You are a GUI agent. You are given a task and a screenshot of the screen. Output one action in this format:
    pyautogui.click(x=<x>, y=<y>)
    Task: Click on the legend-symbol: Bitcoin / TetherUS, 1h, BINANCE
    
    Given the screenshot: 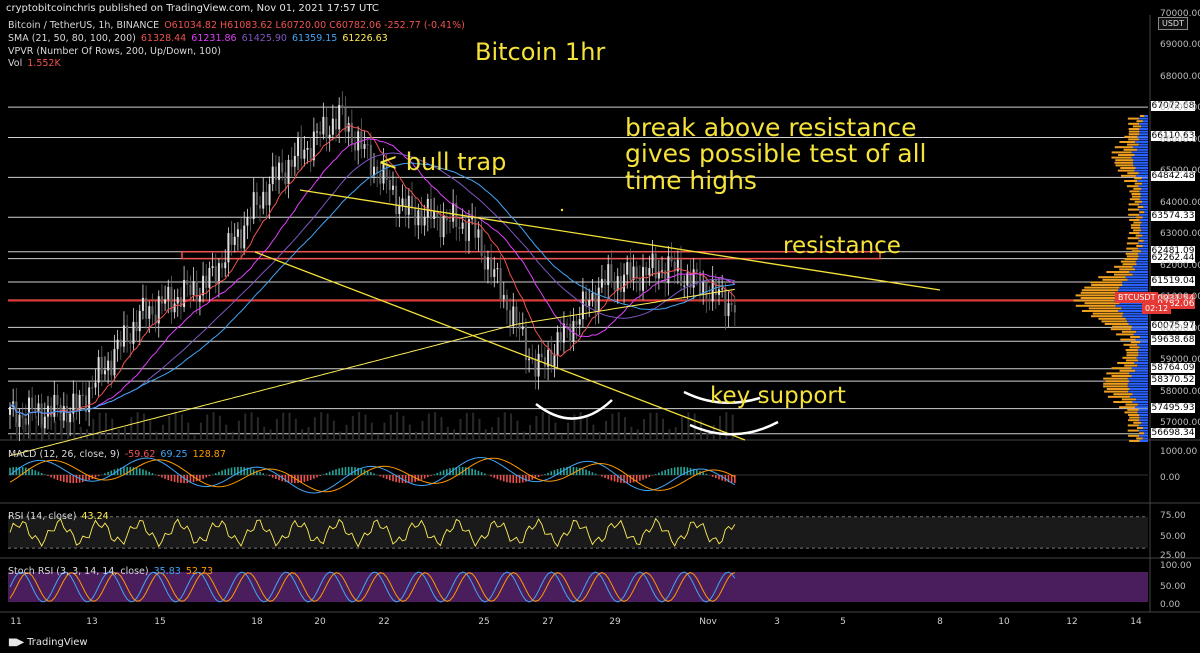 What is the action you would take?
    pyautogui.click(x=84, y=25)
    